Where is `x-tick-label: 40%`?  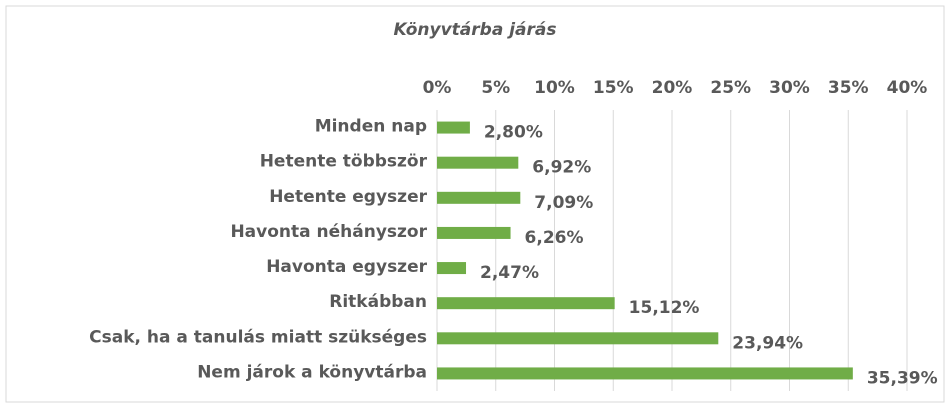 x-tick-label: 40% is located at coordinates (907, 88).